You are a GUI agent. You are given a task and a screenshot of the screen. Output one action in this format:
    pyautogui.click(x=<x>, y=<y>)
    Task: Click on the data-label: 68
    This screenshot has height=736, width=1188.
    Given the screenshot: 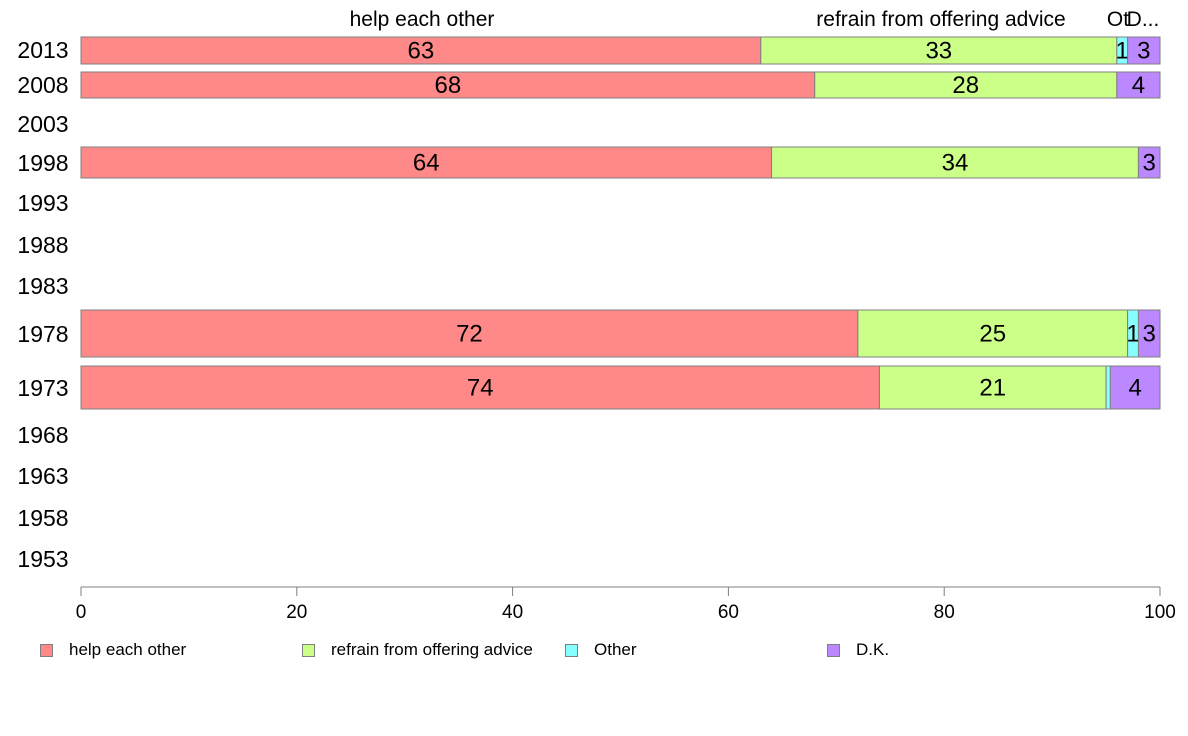 What is the action you would take?
    pyautogui.click(x=448, y=85)
    